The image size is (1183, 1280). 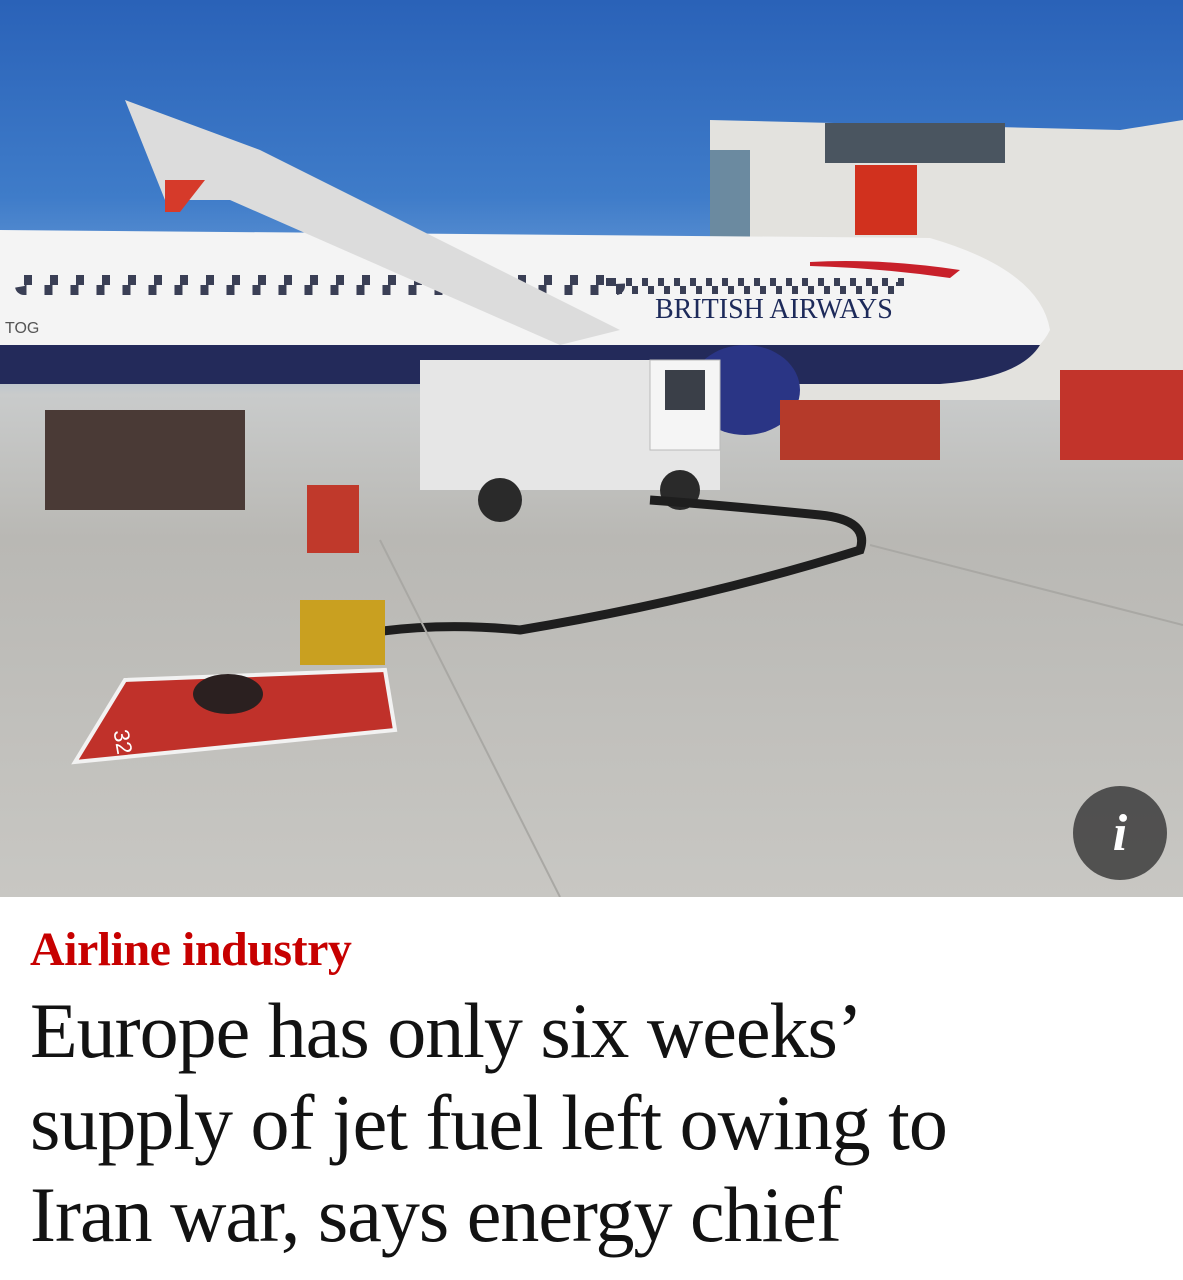 I want to click on hydrant-dispenser, so click(x=342, y=632).